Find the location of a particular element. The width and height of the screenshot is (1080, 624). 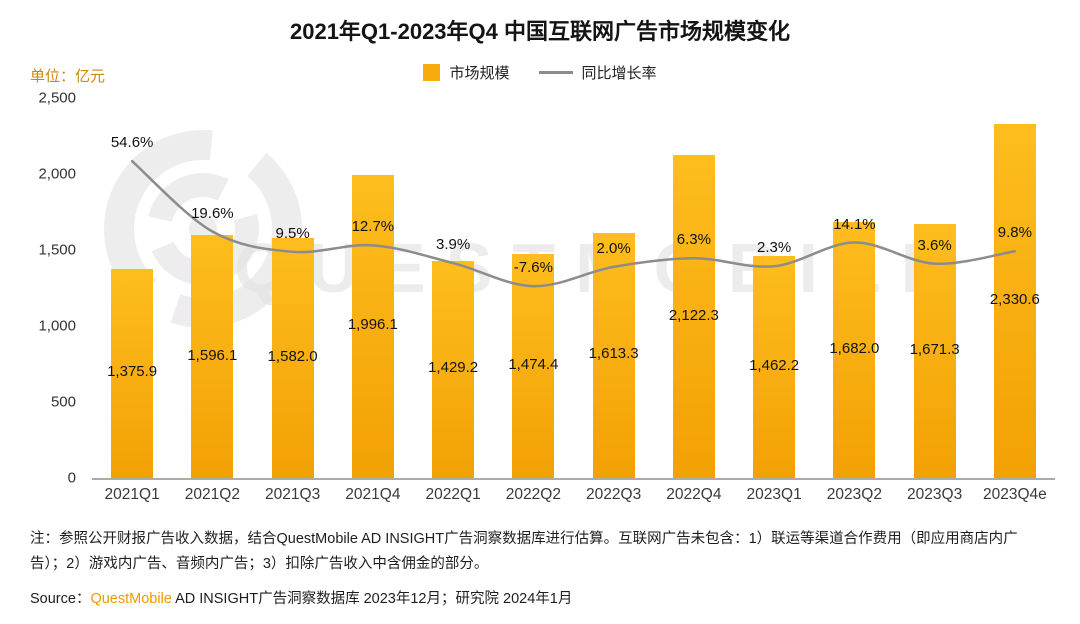

bar-value-label: 1,596.1 is located at coordinates (212, 355).